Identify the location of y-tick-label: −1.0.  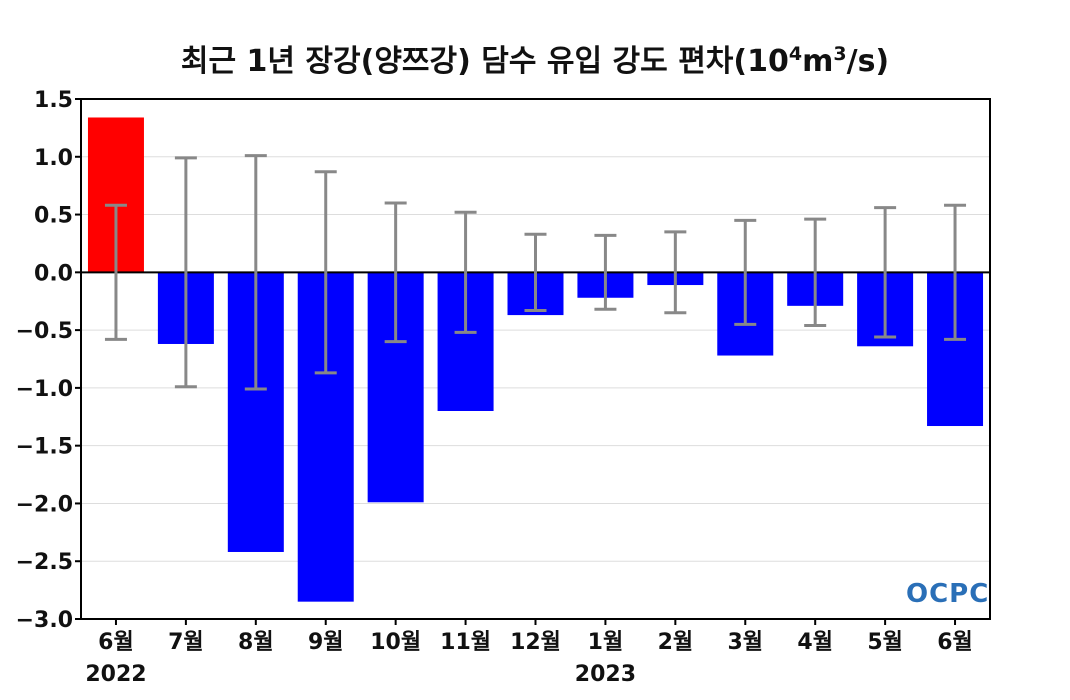
(44, 389).